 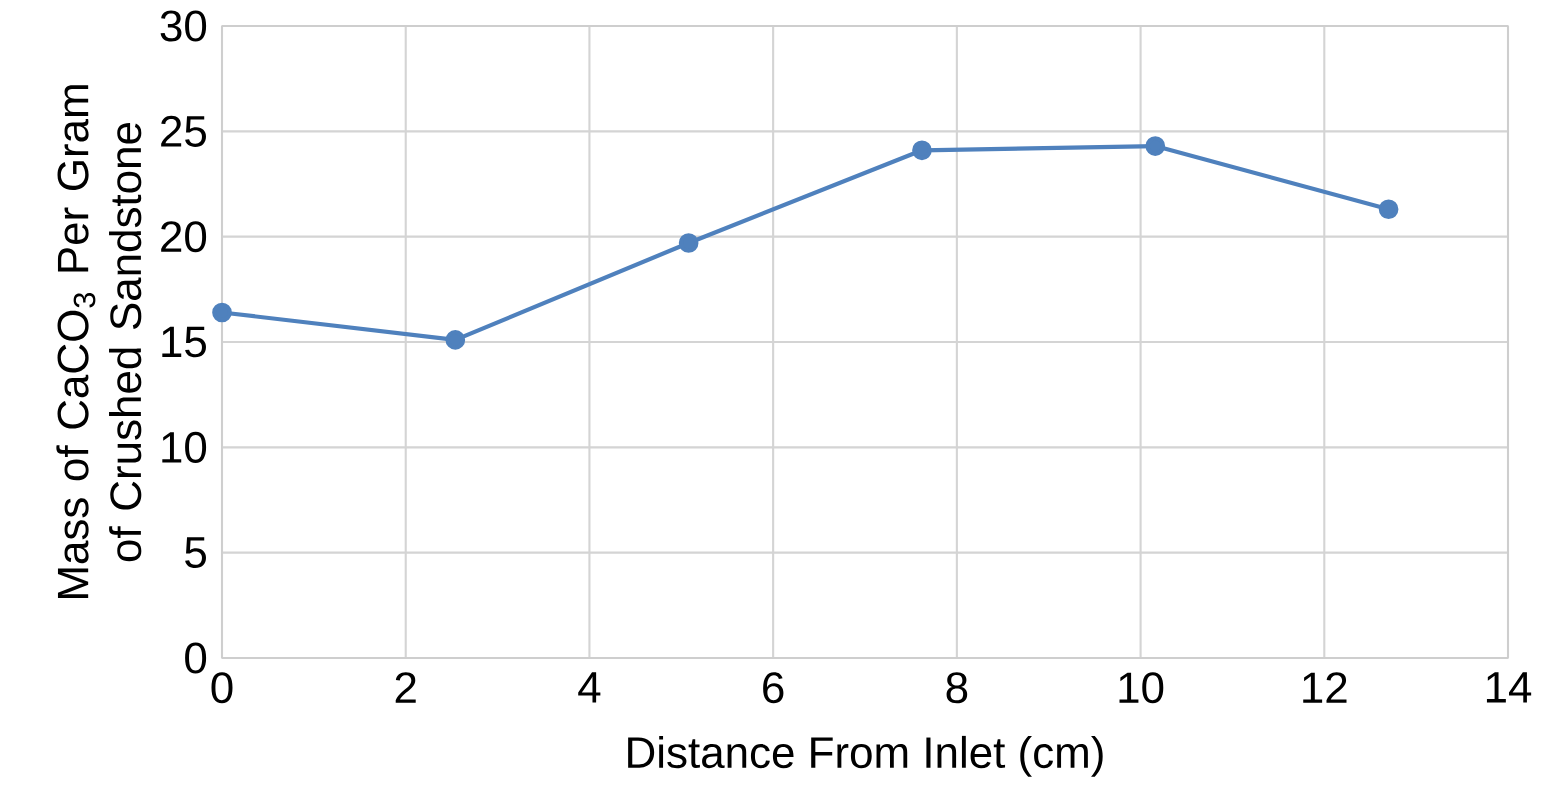 What do you see at coordinates (865, 756) in the screenshot?
I see `x-axis-title: Distance From Inlet (cm)` at bounding box center [865, 756].